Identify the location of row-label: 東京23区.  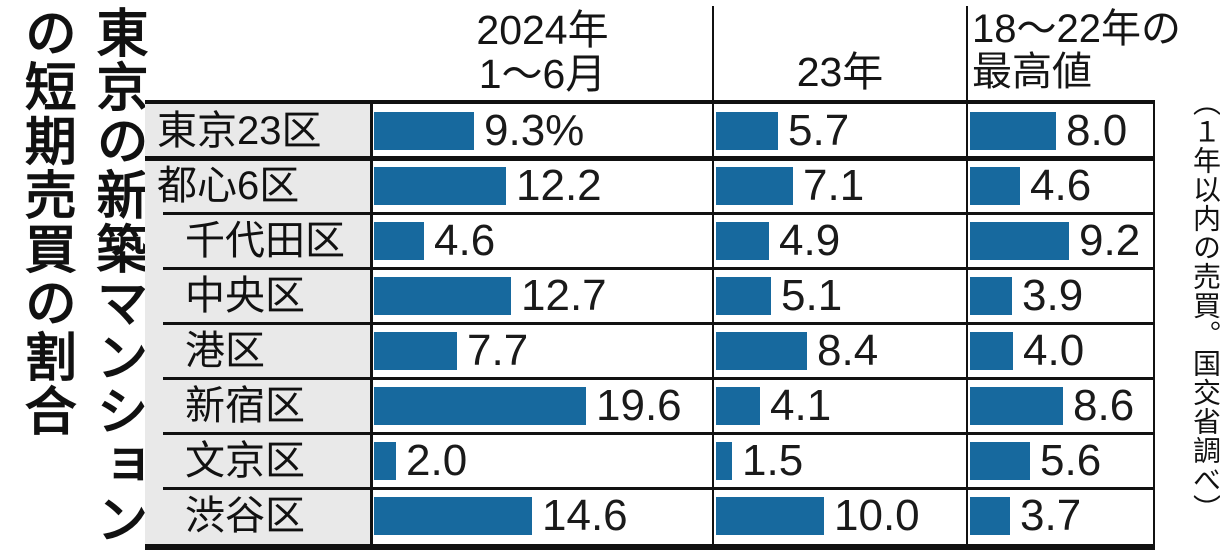
(239, 131).